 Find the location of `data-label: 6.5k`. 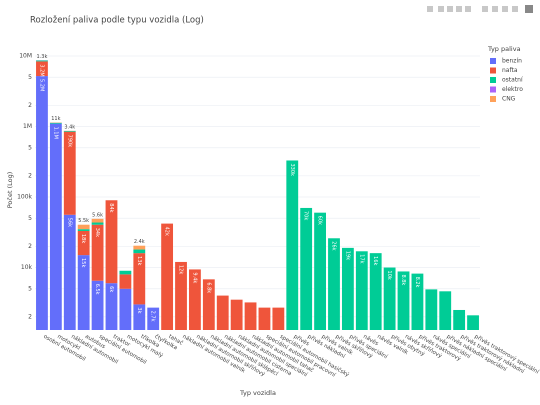

data-label: 6.5k is located at coordinates (97, 289).